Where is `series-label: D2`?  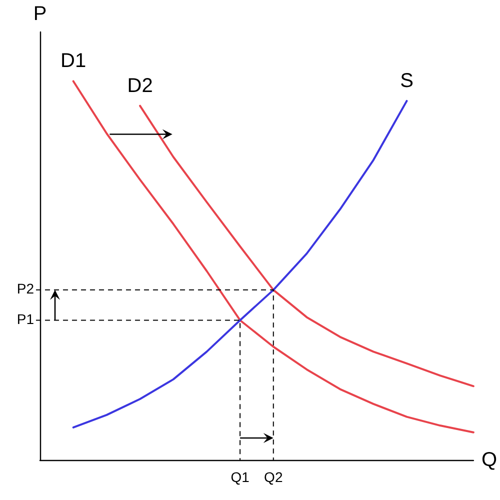
series-label: D2 is located at coordinates (140, 85).